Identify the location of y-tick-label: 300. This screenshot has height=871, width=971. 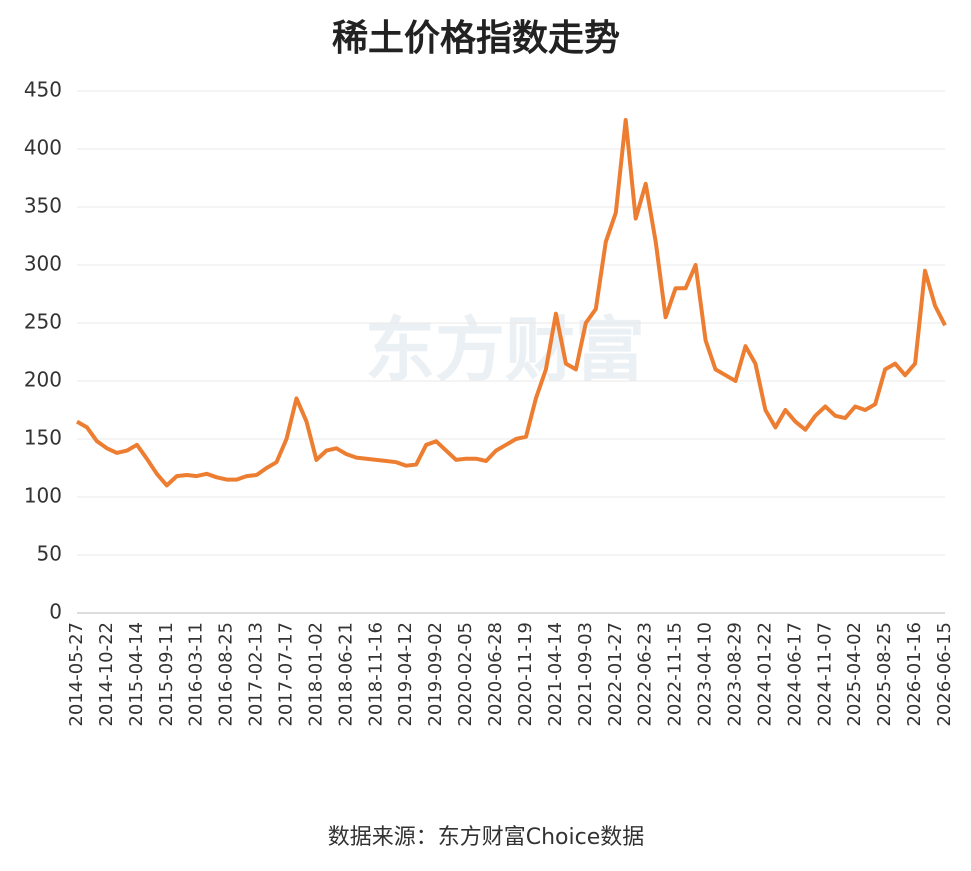
(43, 264).